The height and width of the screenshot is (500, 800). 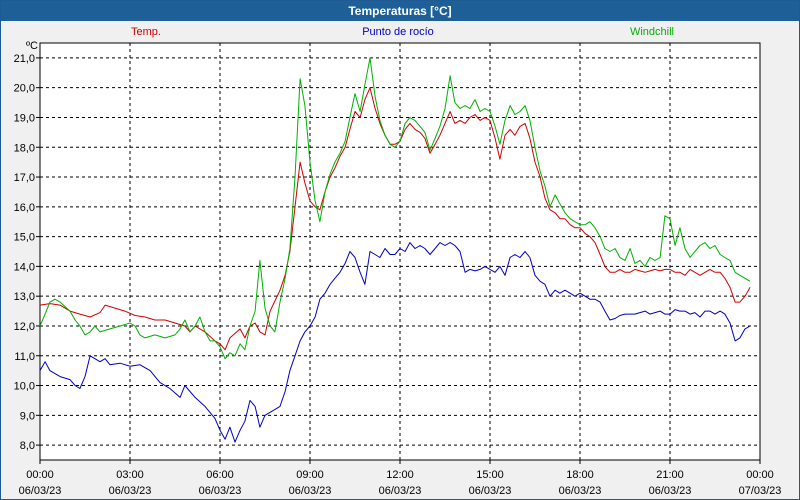 What do you see at coordinates (580, 475) in the screenshot?
I see `x-tick-time: 18:00` at bounding box center [580, 475].